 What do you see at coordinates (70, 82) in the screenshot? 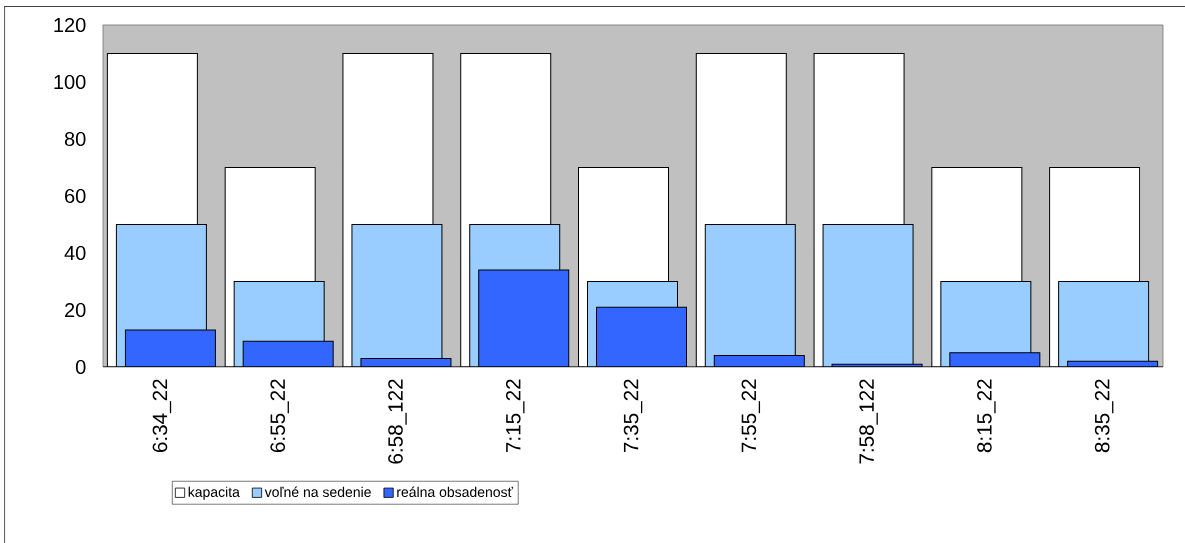
I see `y-tick-label: 100` at bounding box center [70, 82].